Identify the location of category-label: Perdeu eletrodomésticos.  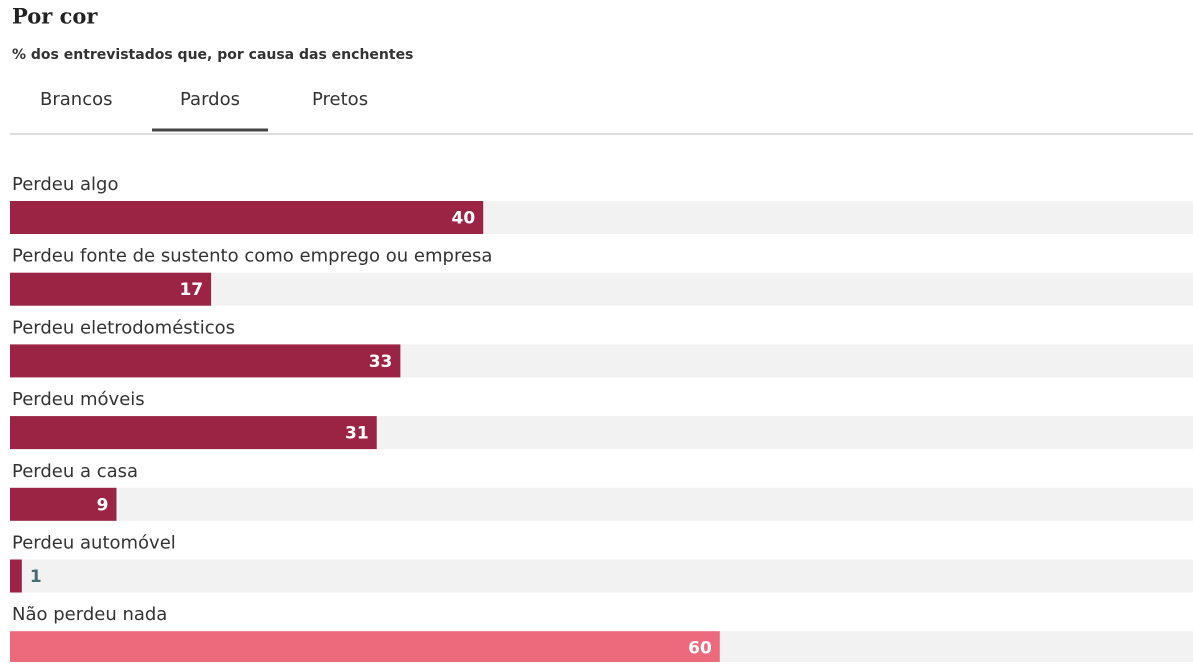
(123, 327).